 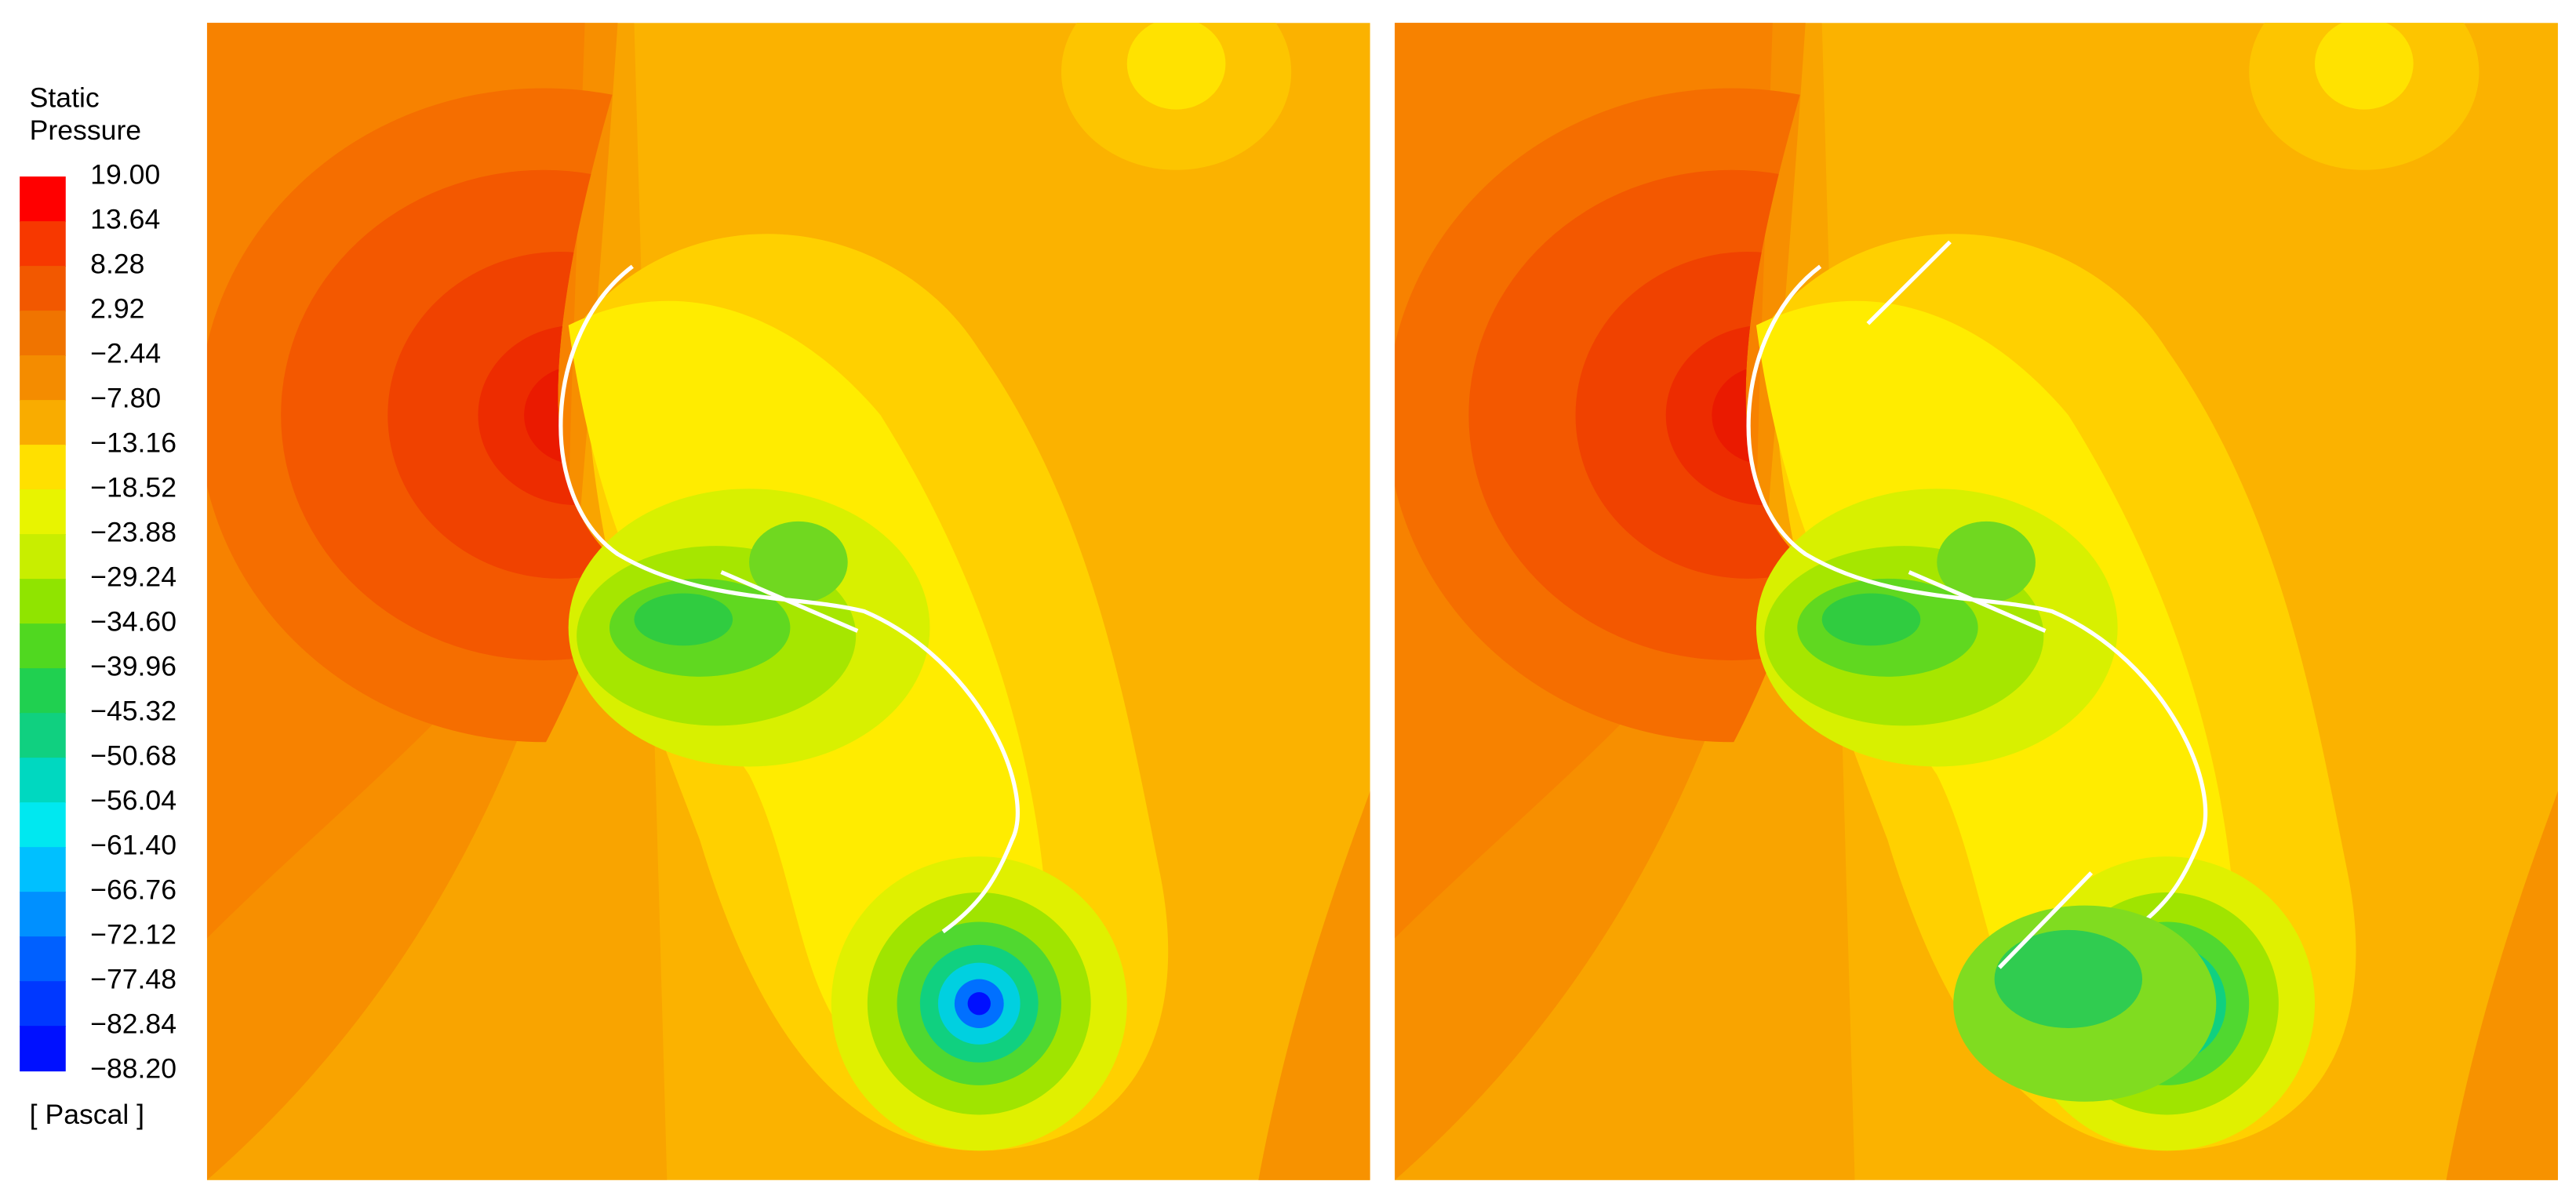 What do you see at coordinates (126, 398) in the screenshot?
I see `legend-label: −7.80` at bounding box center [126, 398].